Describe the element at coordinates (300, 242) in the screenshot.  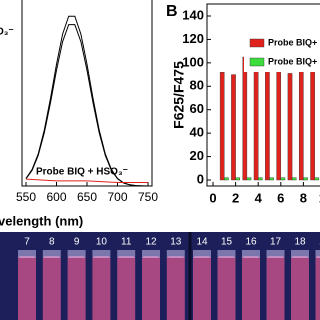
I see `vial-label: 18` at that location.